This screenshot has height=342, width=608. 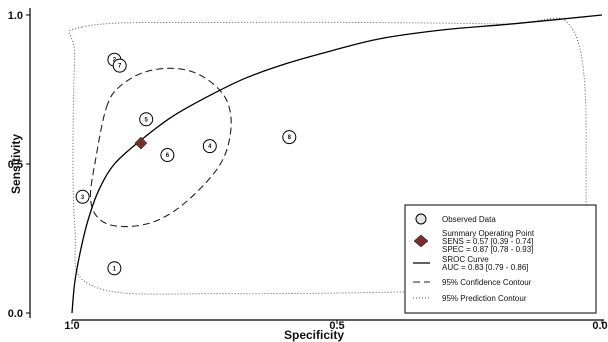 What do you see at coordinates (421, 241) in the screenshot?
I see `legend-summary-icon` at bounding box center [421, 241].